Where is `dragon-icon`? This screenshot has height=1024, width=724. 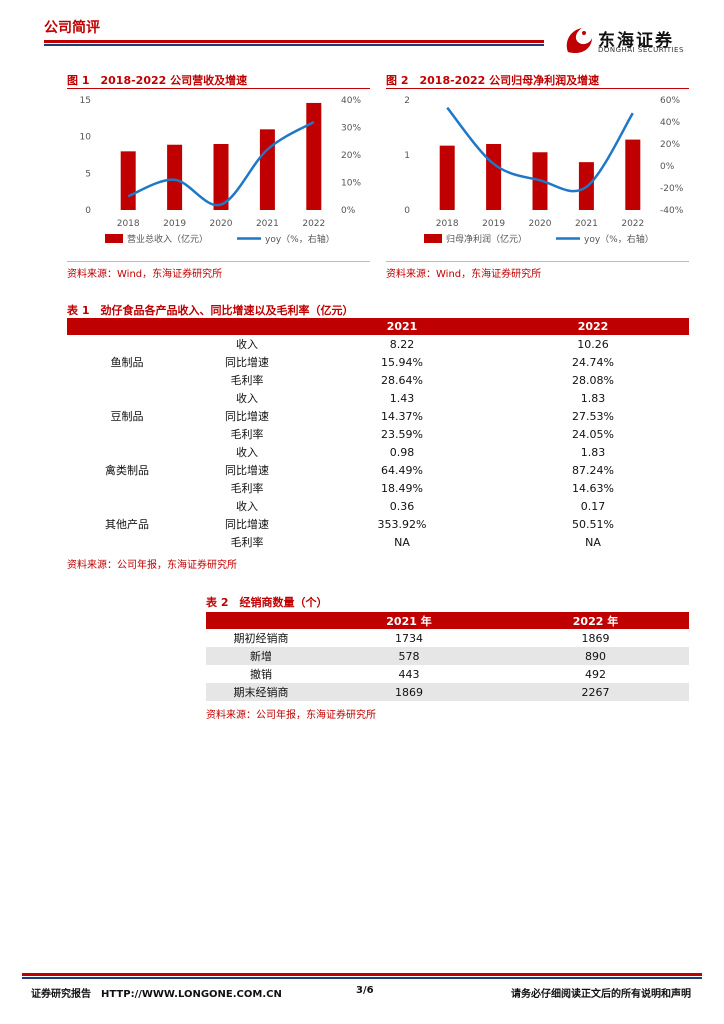 dragon-icon is located at coordinates (579, 41).